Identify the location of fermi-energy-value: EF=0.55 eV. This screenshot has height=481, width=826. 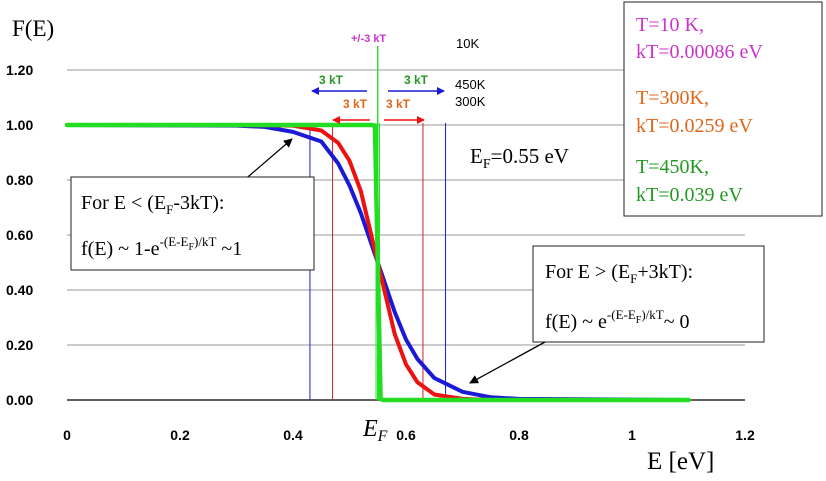
(519, 158).